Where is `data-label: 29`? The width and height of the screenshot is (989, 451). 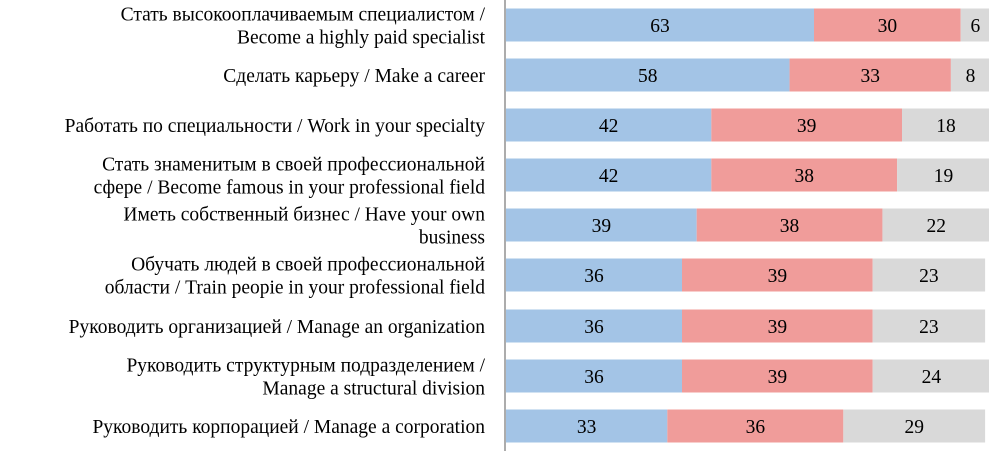 data-label: 29 is located at coordinates (914, 427).